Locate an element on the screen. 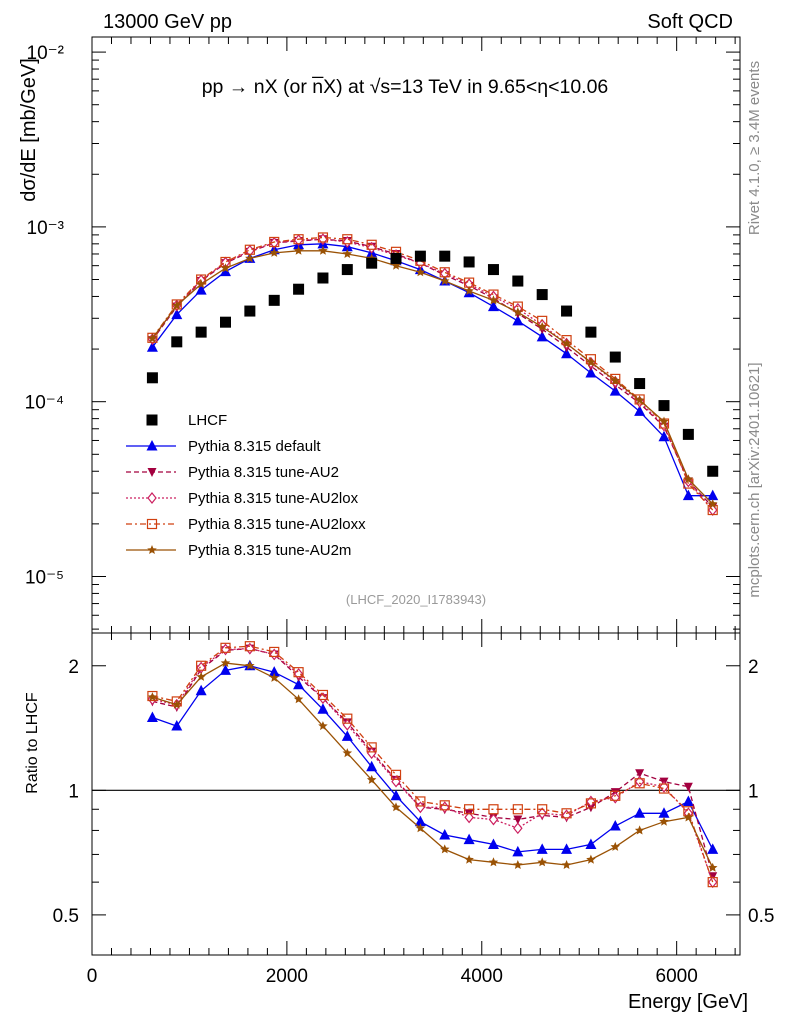 Image resolution: width=786 pixels, height=1024 pixels. analysis-tag: (LHCF_2020_I1783943) is located at coordinates (416, 599).